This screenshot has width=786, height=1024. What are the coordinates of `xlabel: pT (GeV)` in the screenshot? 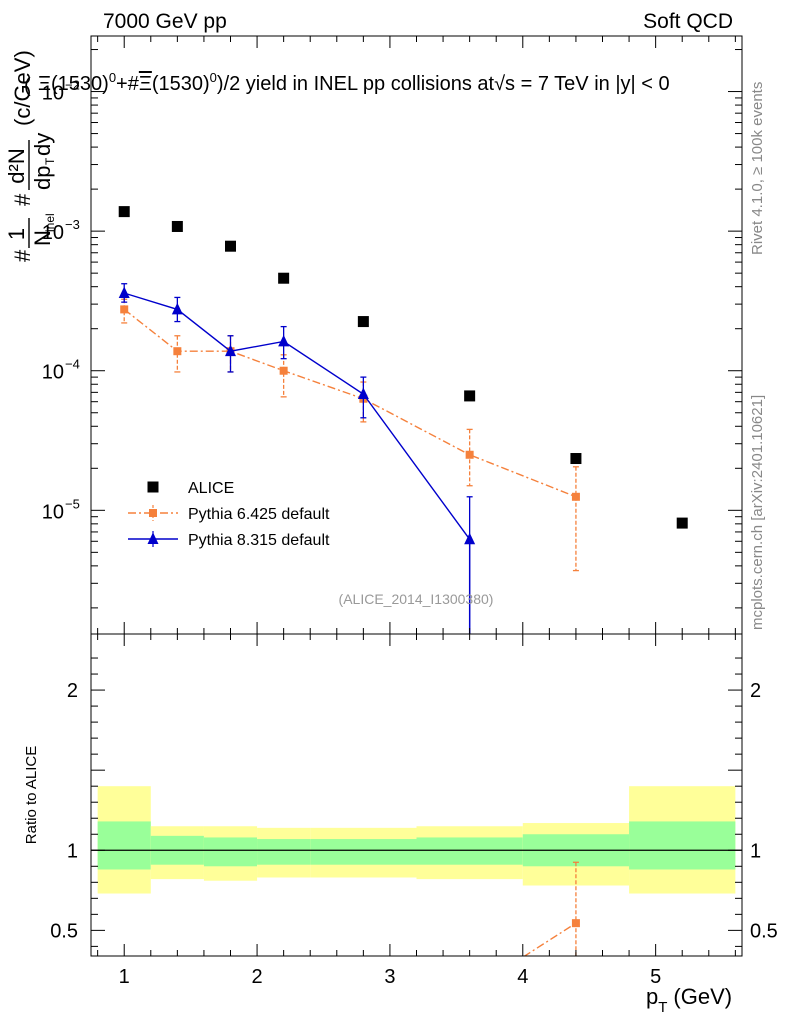 It's located at (689, 1000).